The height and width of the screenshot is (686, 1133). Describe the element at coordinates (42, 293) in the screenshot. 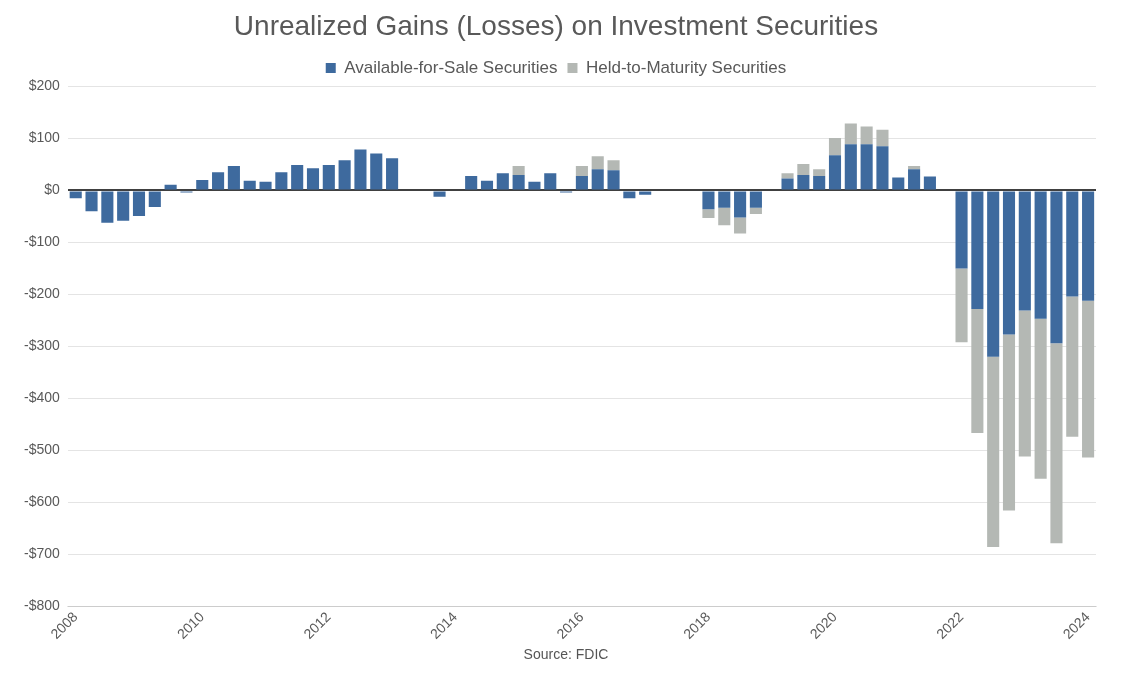

I see `y-tick-label: -$200` at that location.